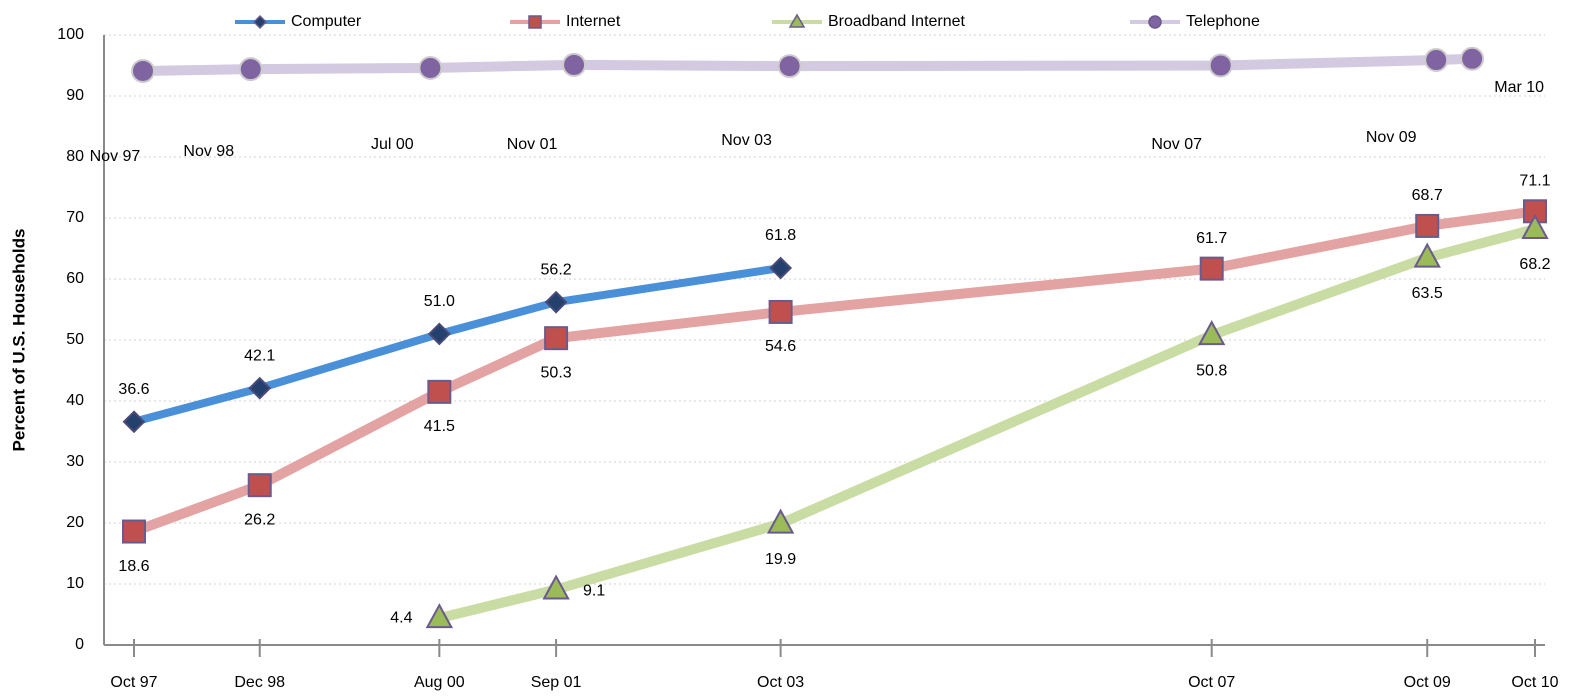 Image resolution: width=1581 pixels, height=699 pixels. Describe the element at coordinates (75, 400) in the screenshot. I see `y-tick-label: 40` at that location.